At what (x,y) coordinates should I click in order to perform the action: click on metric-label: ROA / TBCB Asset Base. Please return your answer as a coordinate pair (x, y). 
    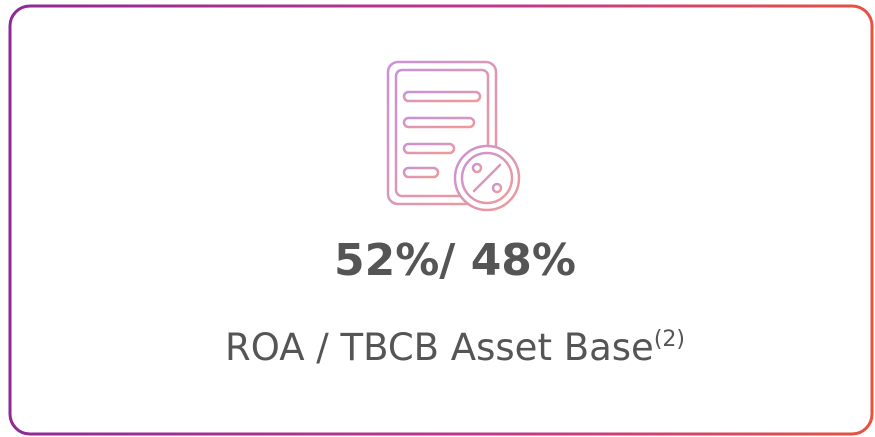
    Looking at the image, I should click on (439, 347).